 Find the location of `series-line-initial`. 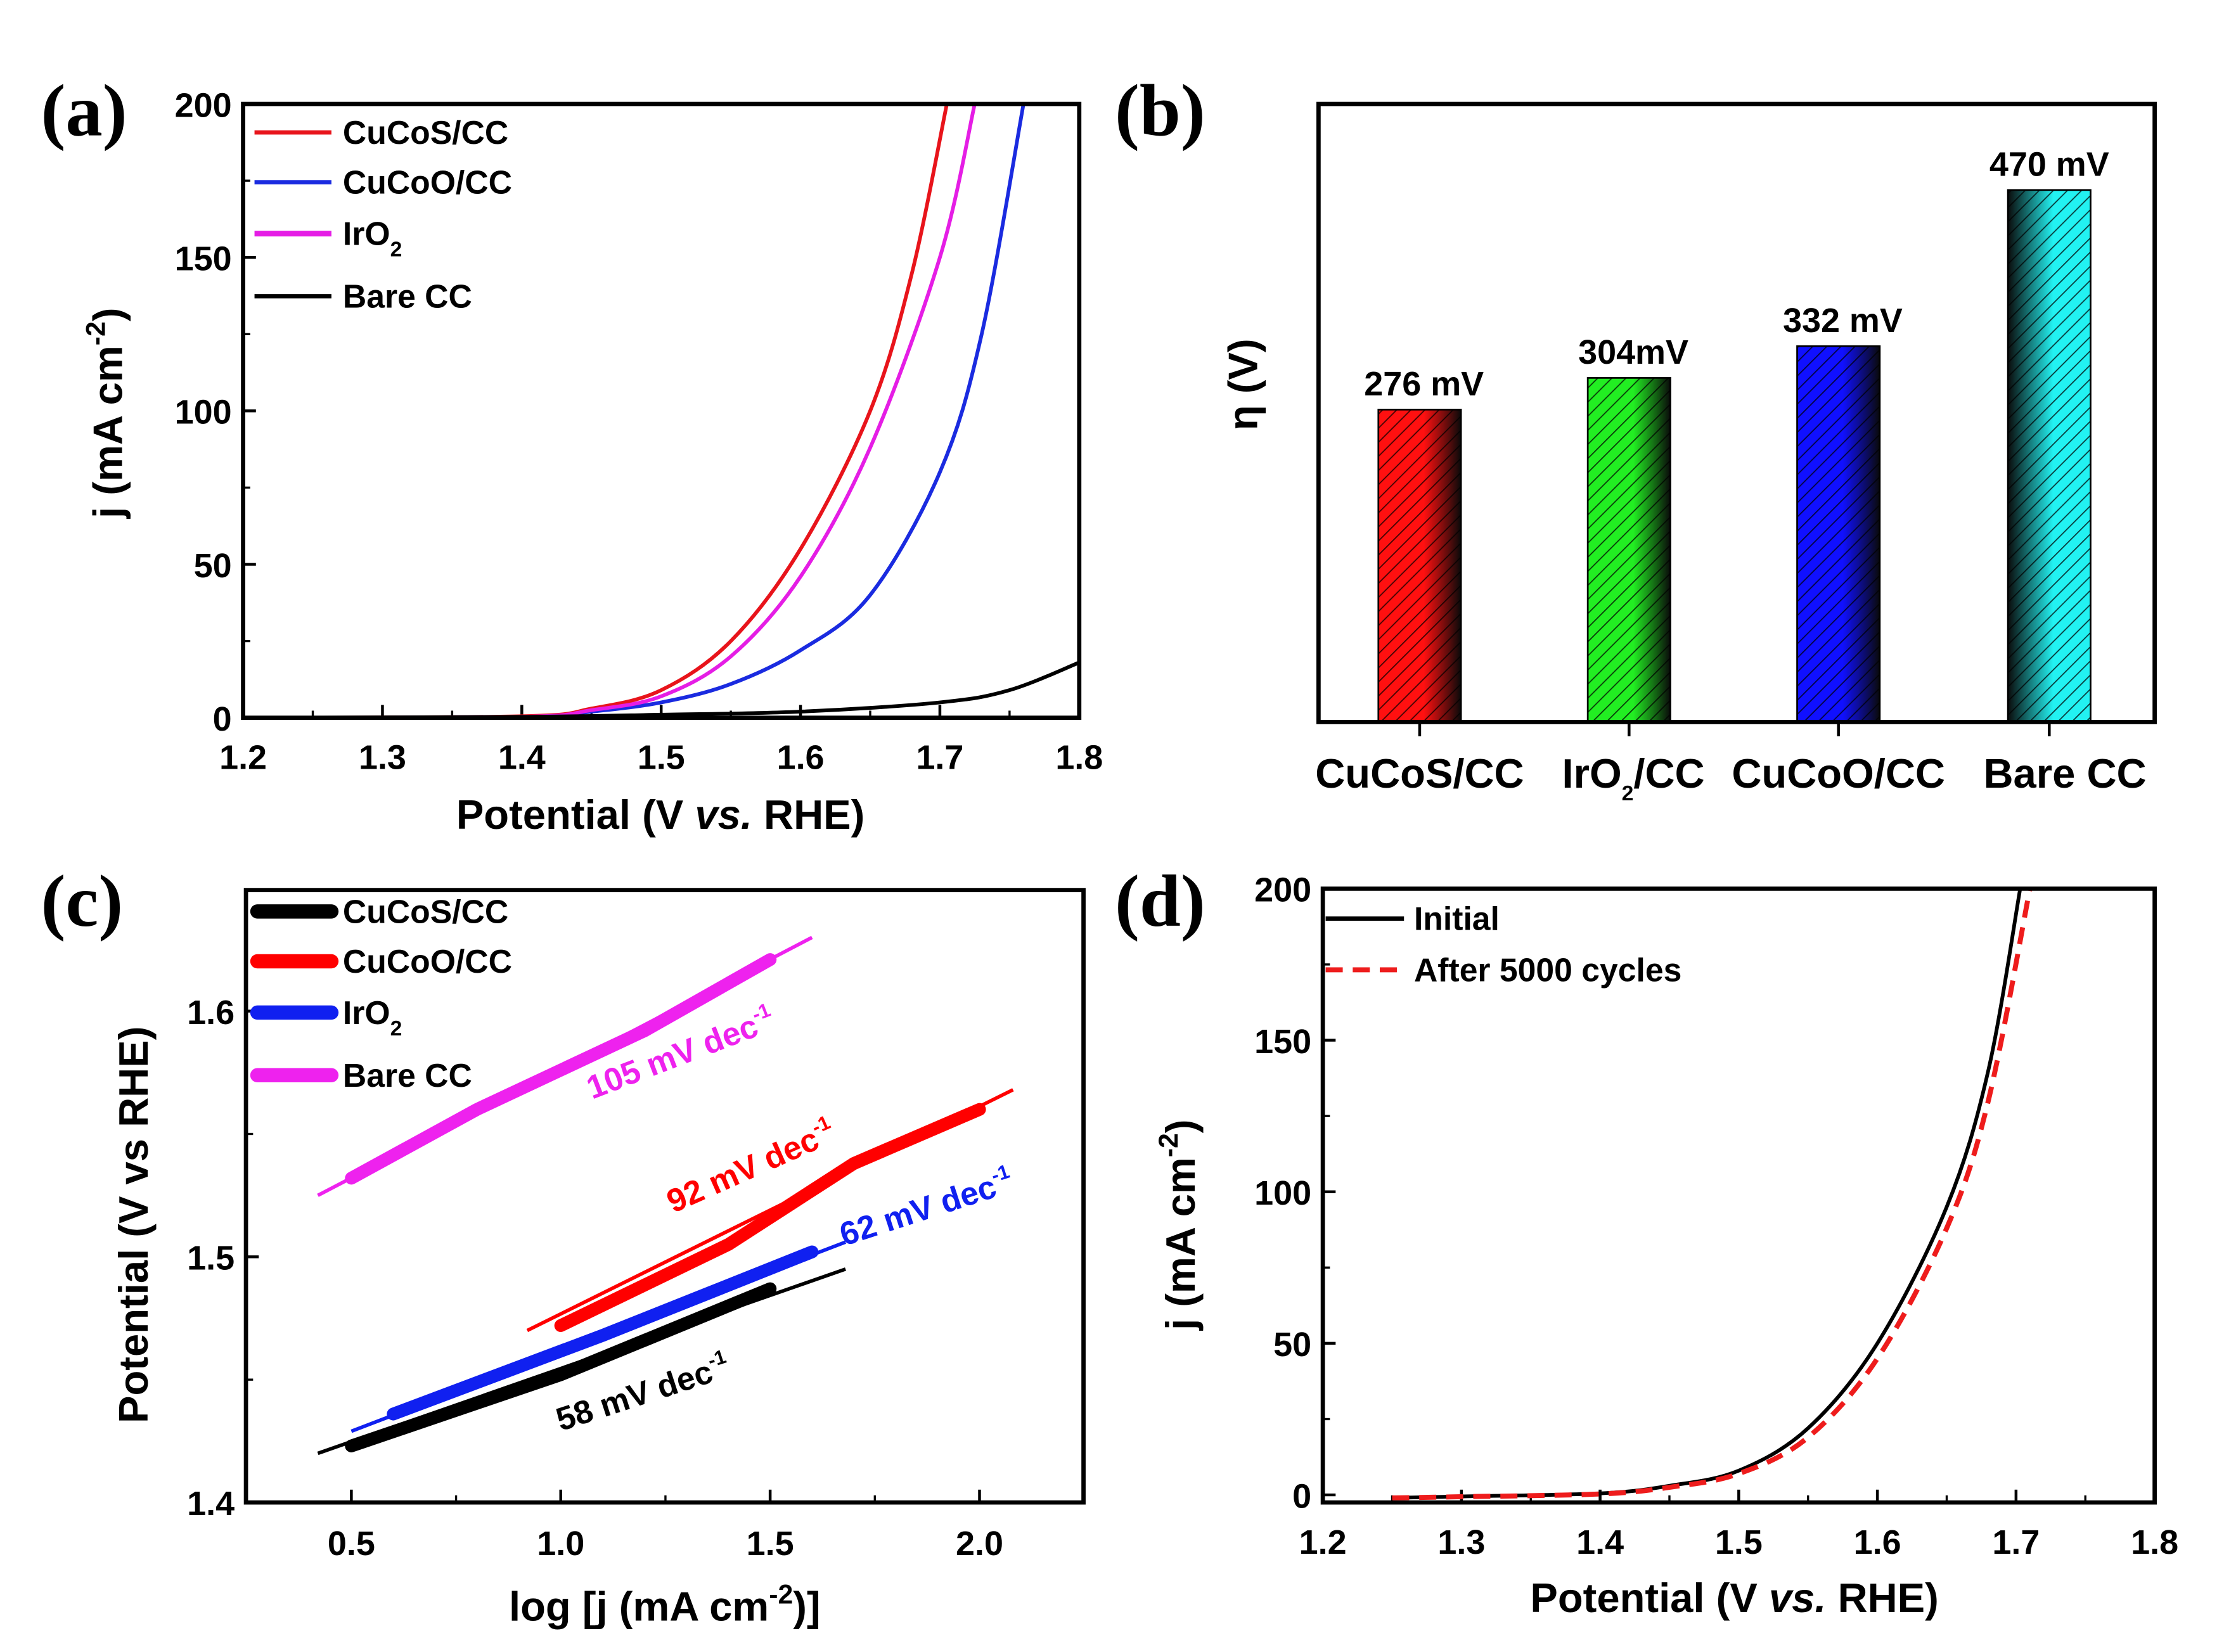

series-line-initial is located at coordinates (1707, 1194).